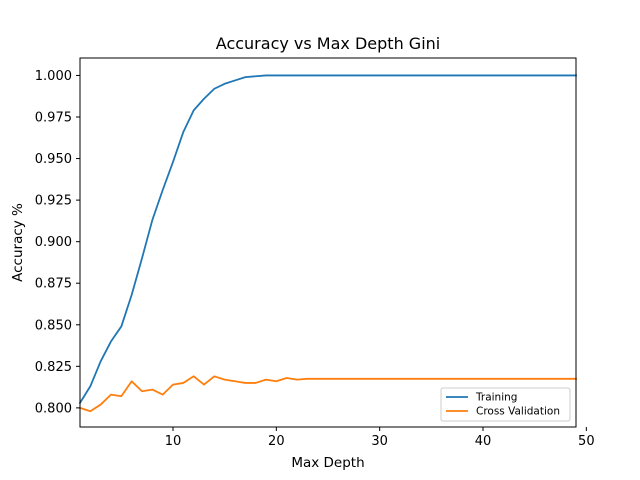 The height and width of the screenshot is (480, 640). I want to click on y-tick-label: 0.825, so click(53, 367).